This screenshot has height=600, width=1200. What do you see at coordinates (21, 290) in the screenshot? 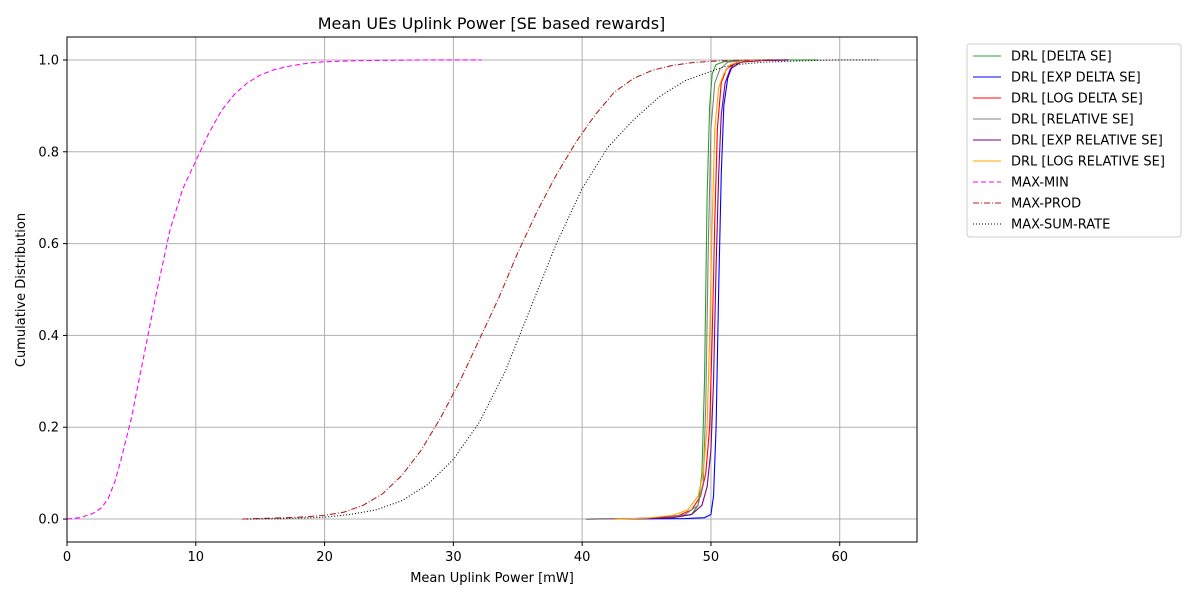
I see `y-axis-title: Cumulative Distribution` at bounding box center [21, 290].